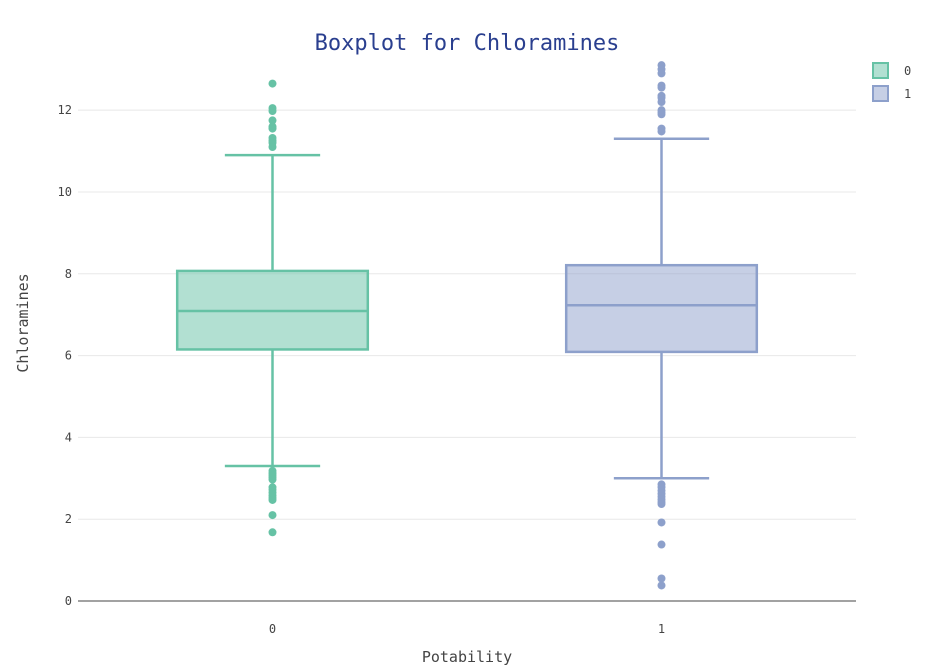 This screenshot has height=665, width=932. Describe the element at coordinates (65, 192) in the screenshot. I see `y-tick-label-10: 10` at that location.